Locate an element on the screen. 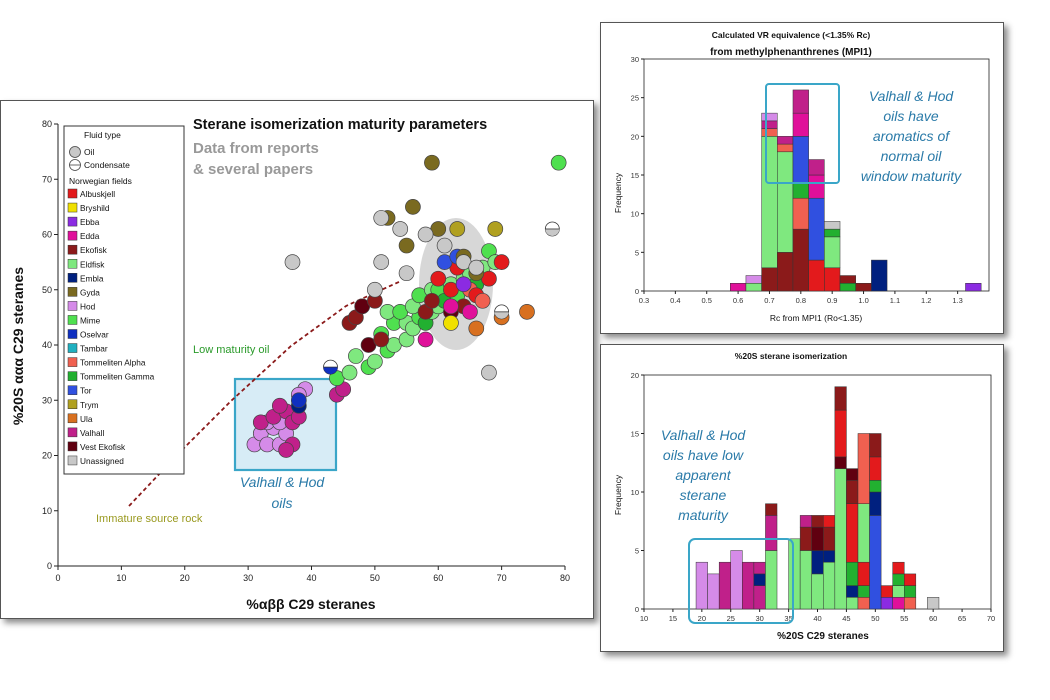 The height and width of the screenshot is (700, 1050). hist1-annotation-line2: oils have is located at coordinates (910, 116).